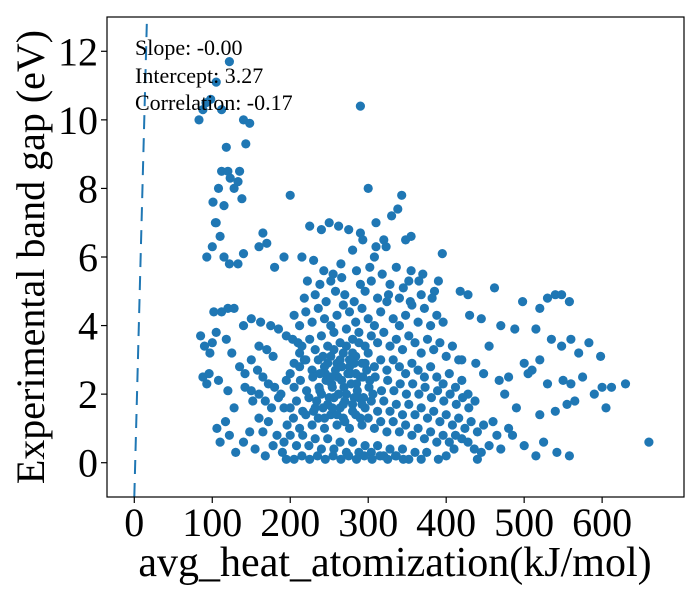 This screenshot has height=600, width=700. Describe the element at coordinates (189, 47) in the screenshot. I see `annotation-slope: Slope: -0.00` at that location.